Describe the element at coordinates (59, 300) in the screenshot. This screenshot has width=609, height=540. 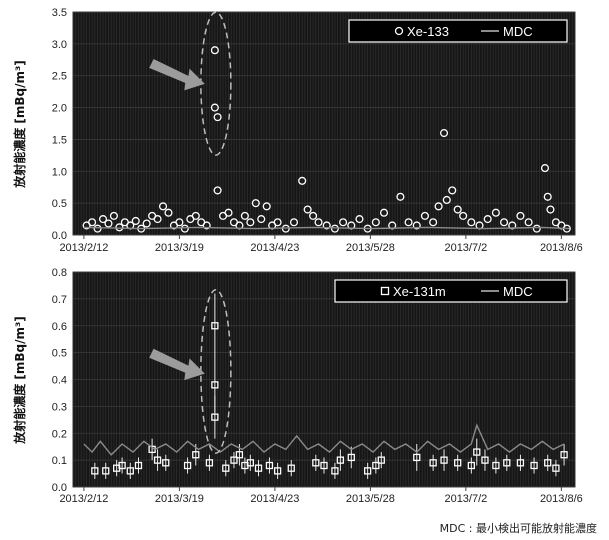
I see `y-tick-label: 0.7` at that location.